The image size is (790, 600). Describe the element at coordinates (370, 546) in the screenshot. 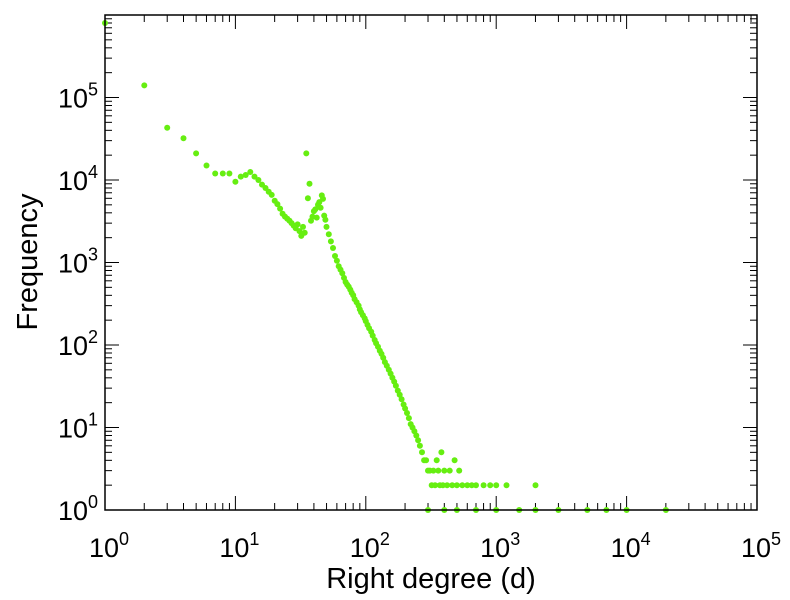

I see `x-tick-label: 10²` at that location.